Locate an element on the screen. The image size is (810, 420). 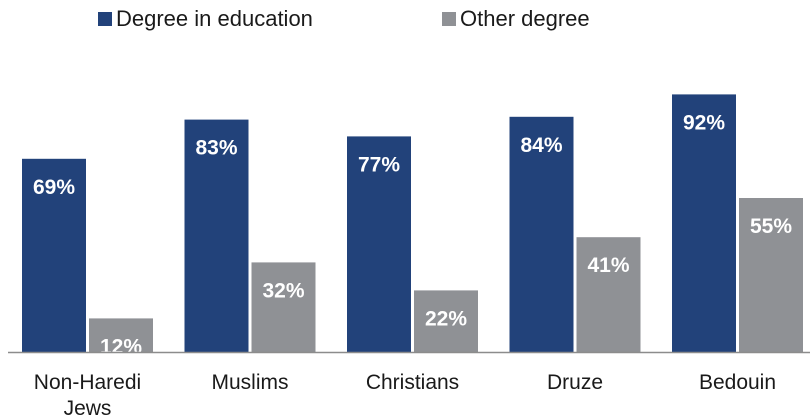
legend-label-2: Other degree is located at coordinates (525, 18).